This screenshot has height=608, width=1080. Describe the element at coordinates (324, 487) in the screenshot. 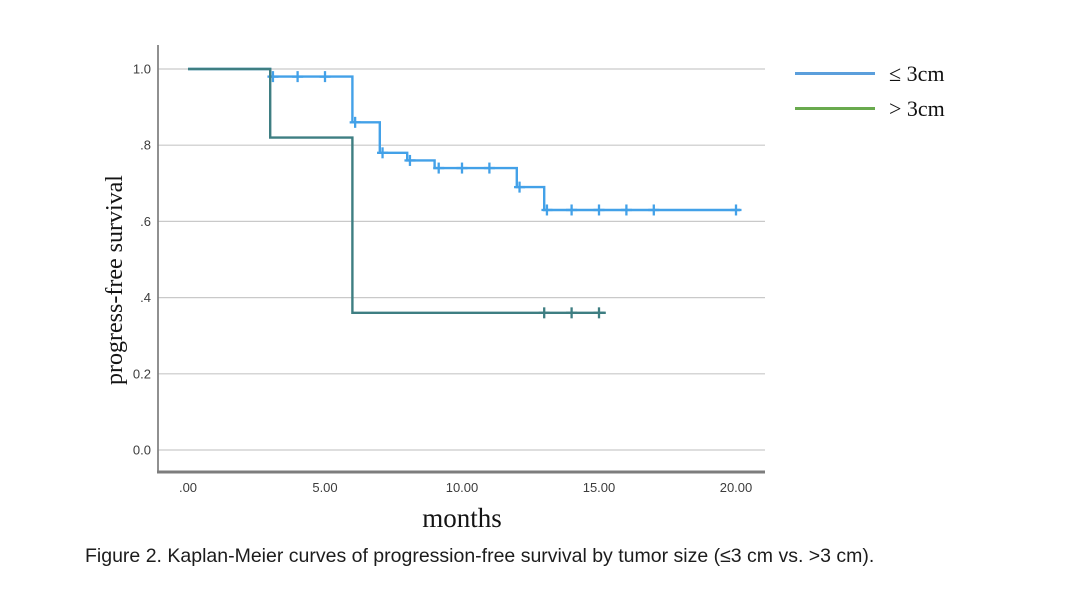

I see `x-tick-label: 5.00` at that location.